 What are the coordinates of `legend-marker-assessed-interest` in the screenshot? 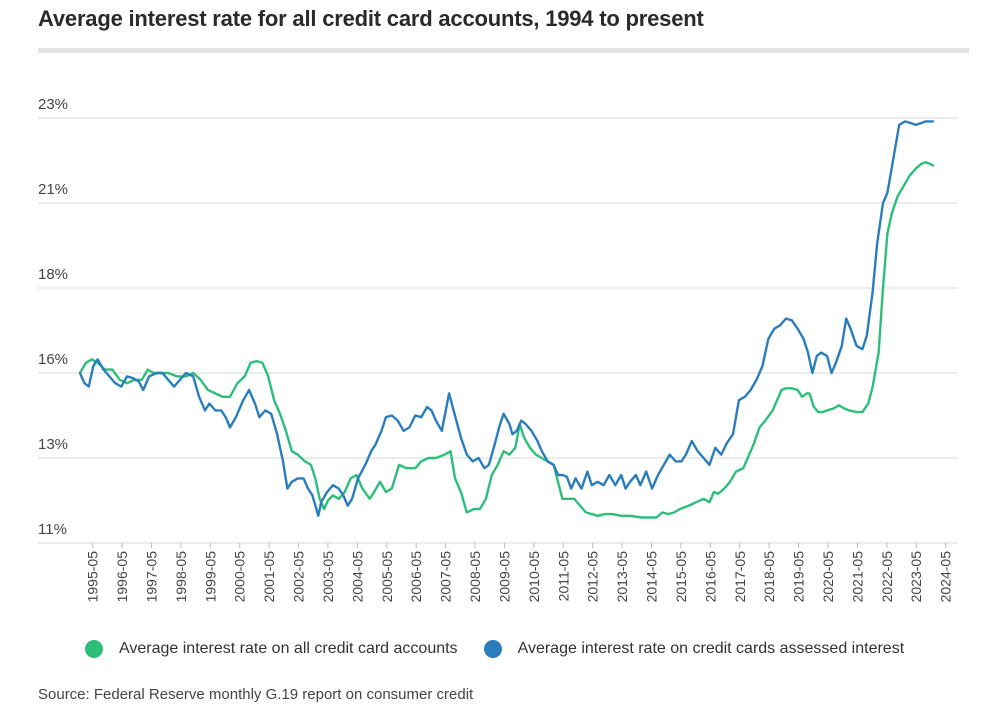 It's located at (492, 649).